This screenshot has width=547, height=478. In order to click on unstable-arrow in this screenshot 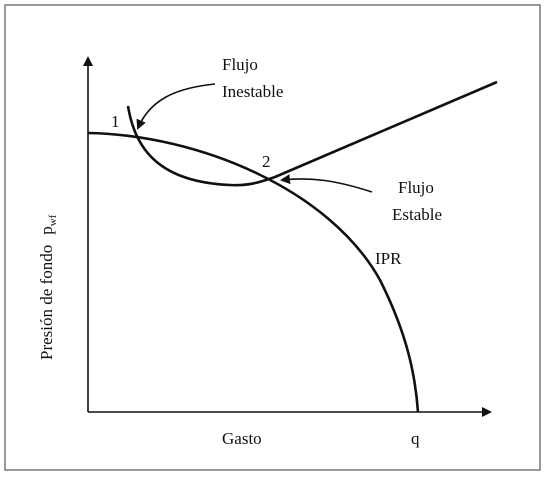, I will do `click(176, 106)`.